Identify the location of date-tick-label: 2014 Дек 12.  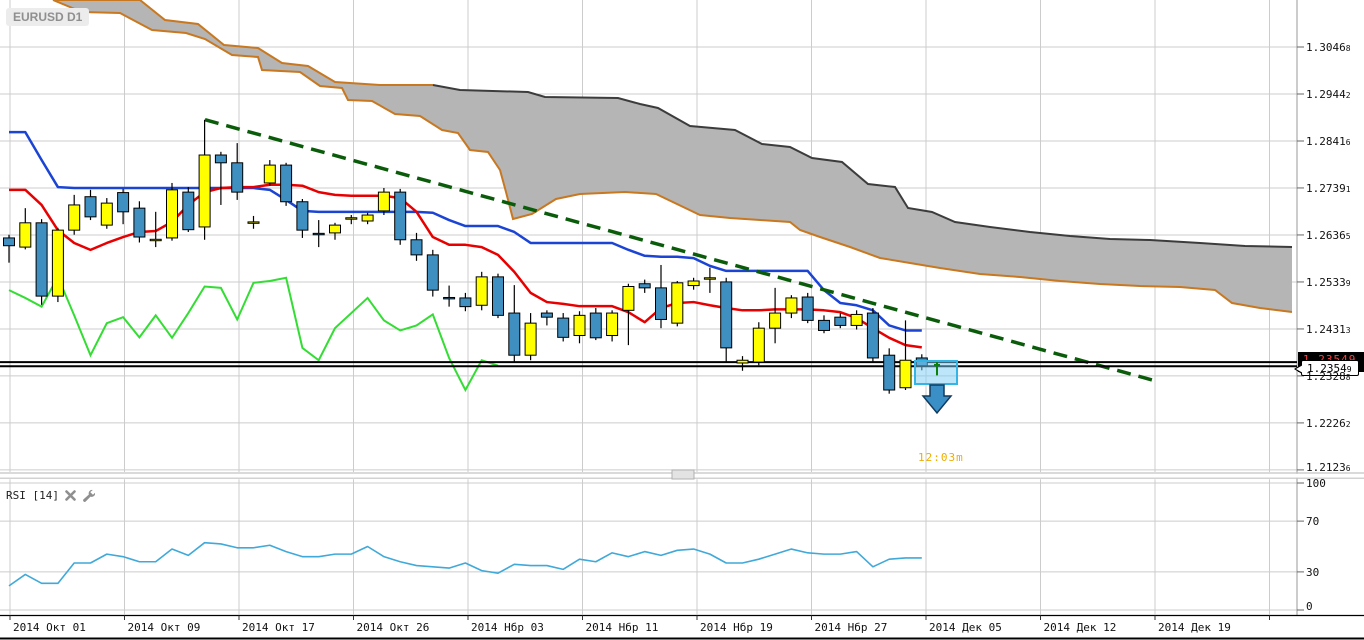
(1080, 627).